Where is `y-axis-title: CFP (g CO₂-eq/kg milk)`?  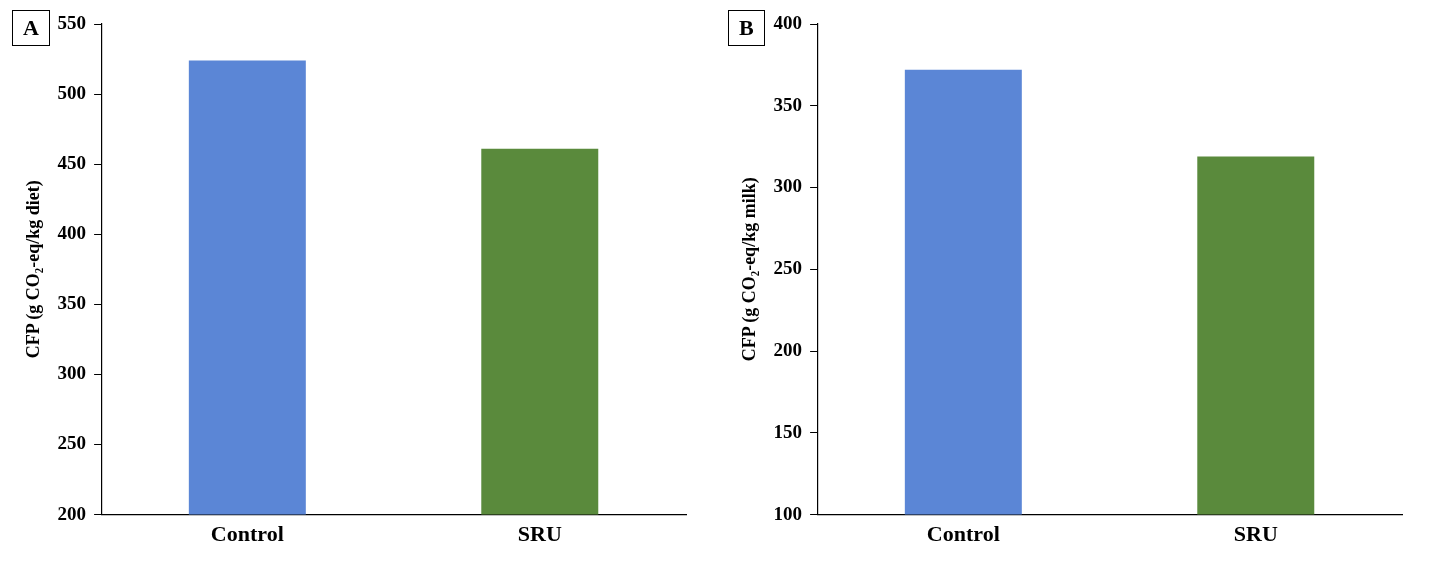 y-axis-title: CFP (g CO₂-eq/kg milk) is located at coordinates (750, 269).